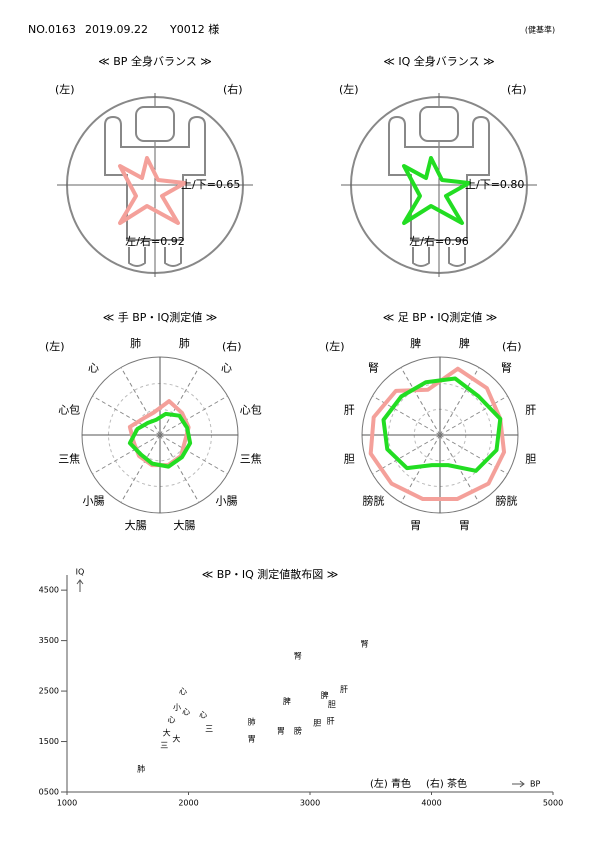 This screenshot has width=596, height=842. I want to click on x-tick-label: 2000, so click(188, 803).